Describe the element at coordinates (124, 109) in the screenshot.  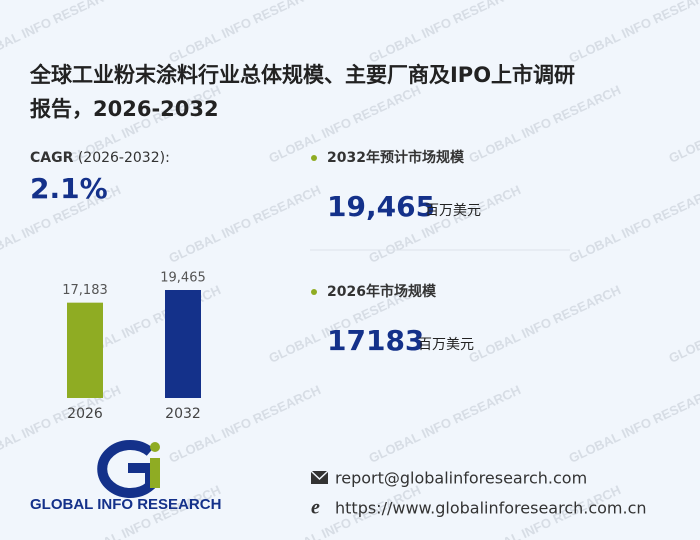
I see `title-line: 报告，2026-2032` at that location.